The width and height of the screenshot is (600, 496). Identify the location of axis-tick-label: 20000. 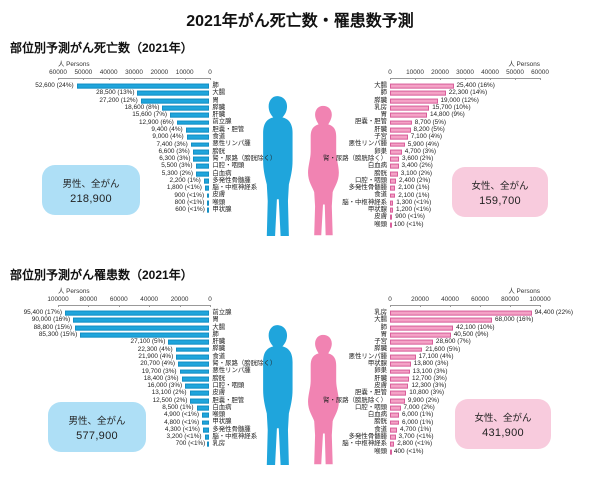
(420, 299).